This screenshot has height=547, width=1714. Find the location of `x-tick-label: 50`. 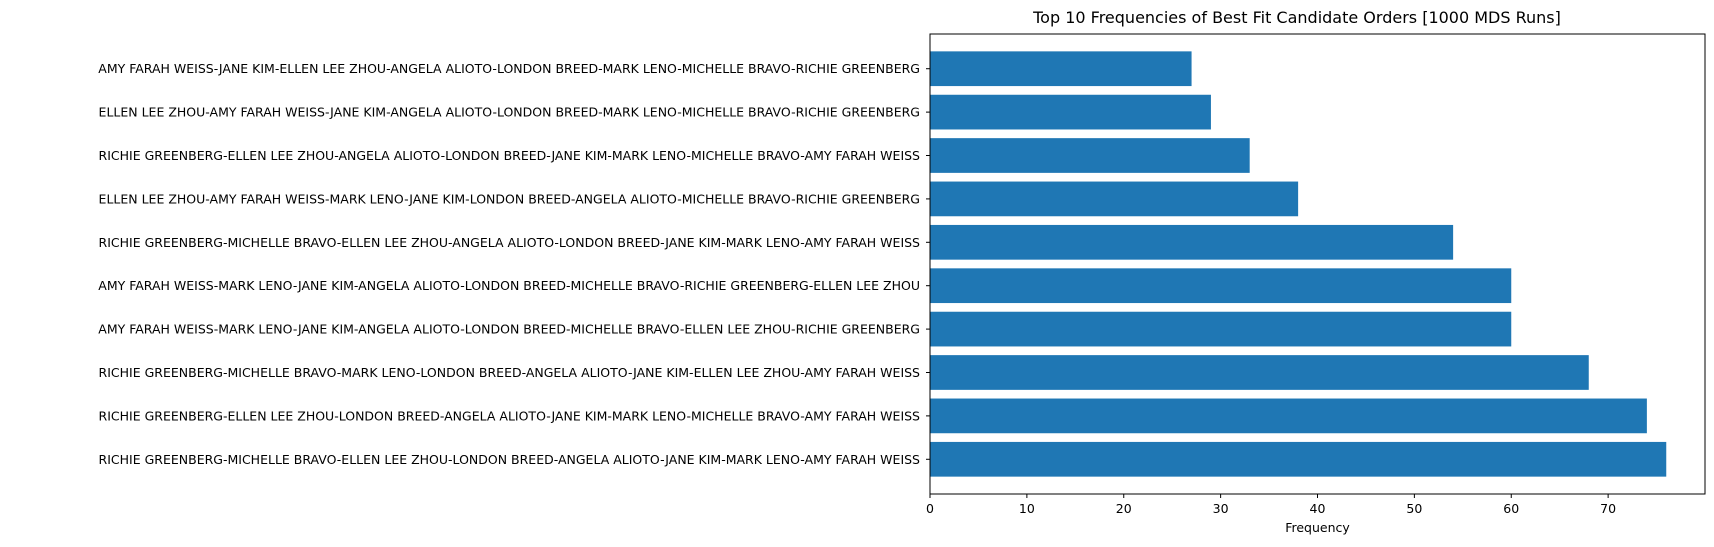

x-tick-label: 50 is located at coordinates (1414, 508).